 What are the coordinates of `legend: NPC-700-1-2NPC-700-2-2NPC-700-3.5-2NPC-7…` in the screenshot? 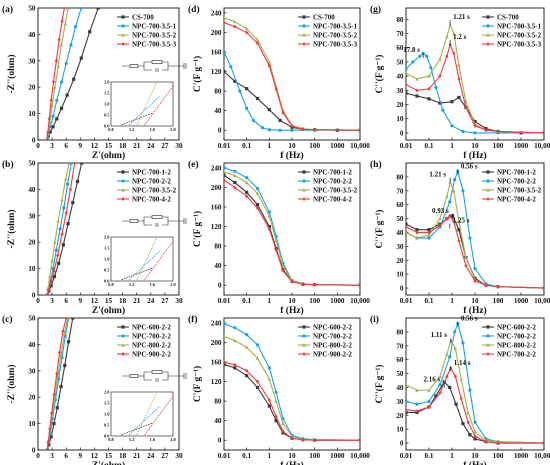 It's located at (328, 185).